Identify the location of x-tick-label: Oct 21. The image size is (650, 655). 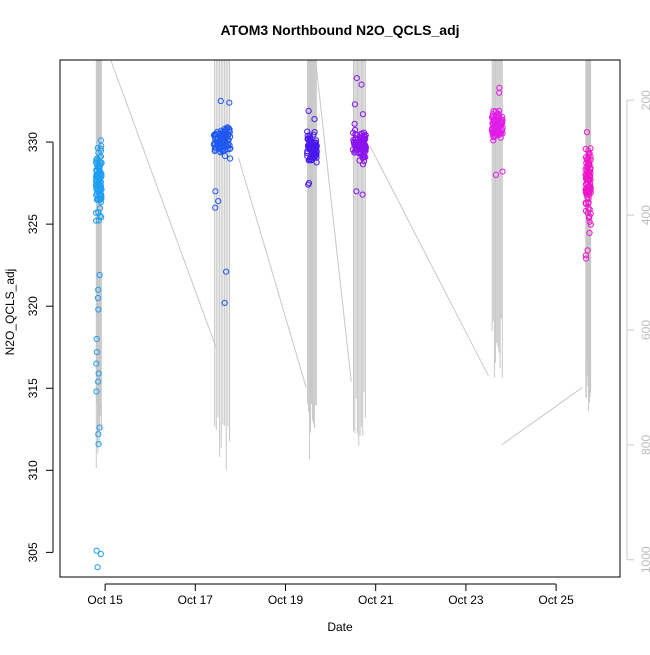
(376, 600).